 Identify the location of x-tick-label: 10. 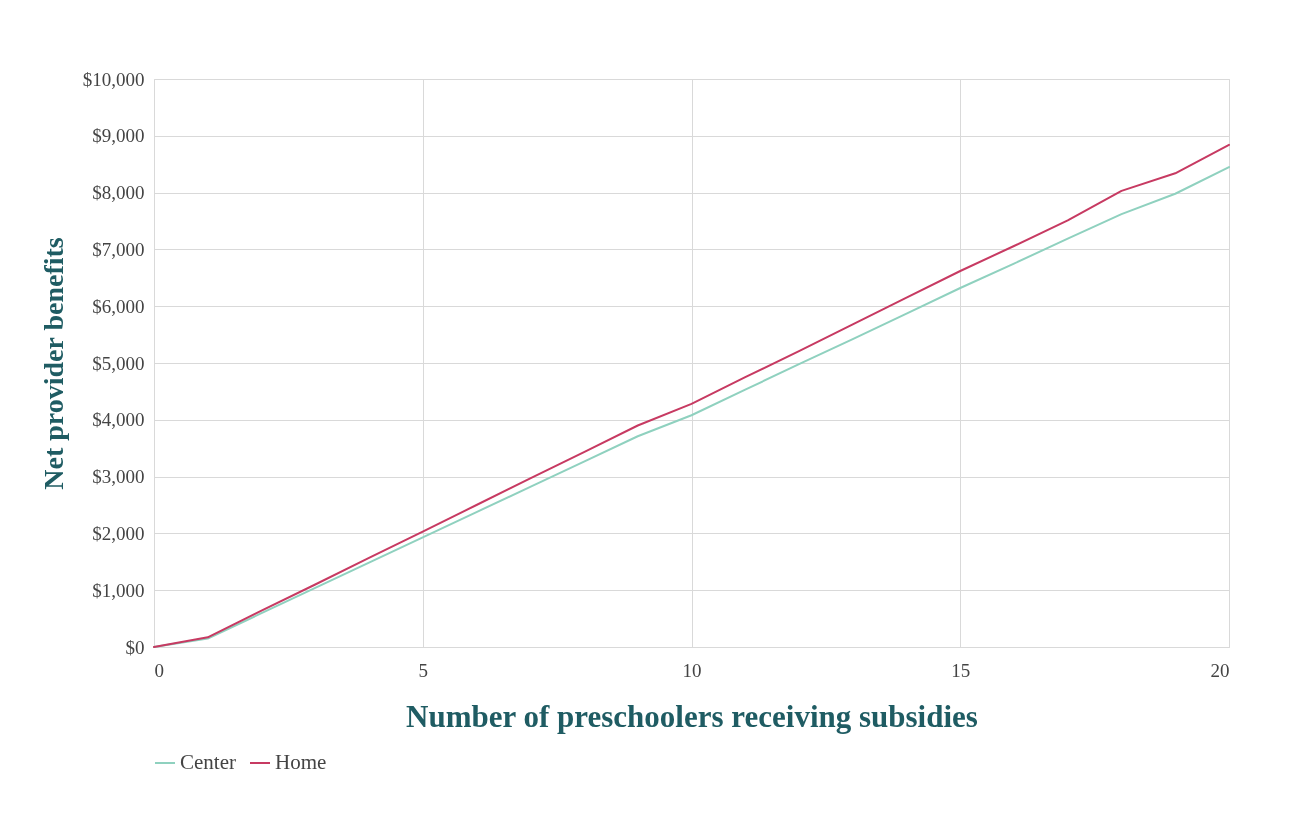
(692, 670).